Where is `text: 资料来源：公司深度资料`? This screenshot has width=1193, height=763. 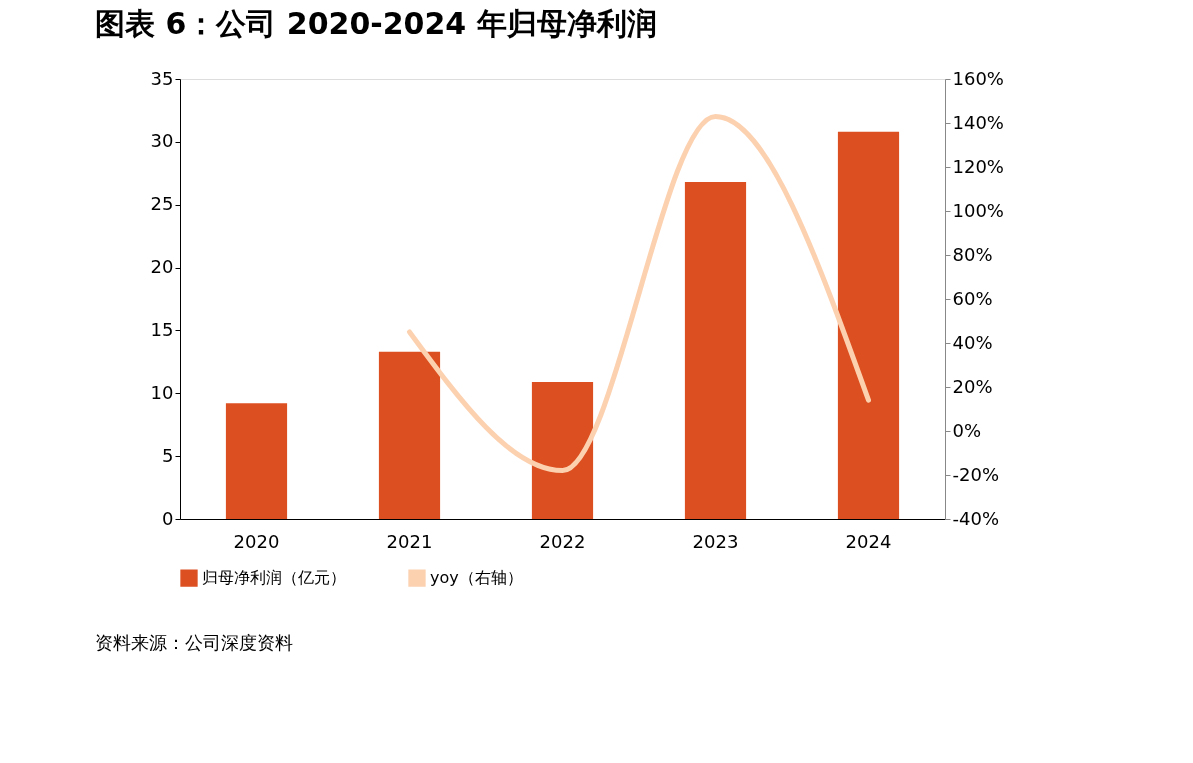
text: 资料来源：公司深度资料 is located at coordinates (194, 642).